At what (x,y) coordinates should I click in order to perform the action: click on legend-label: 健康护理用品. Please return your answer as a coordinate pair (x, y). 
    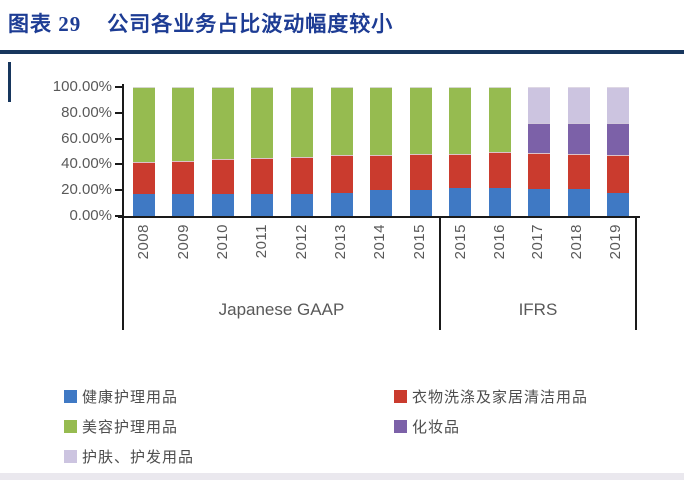
    Looking at the image, I should click on (130, 397).